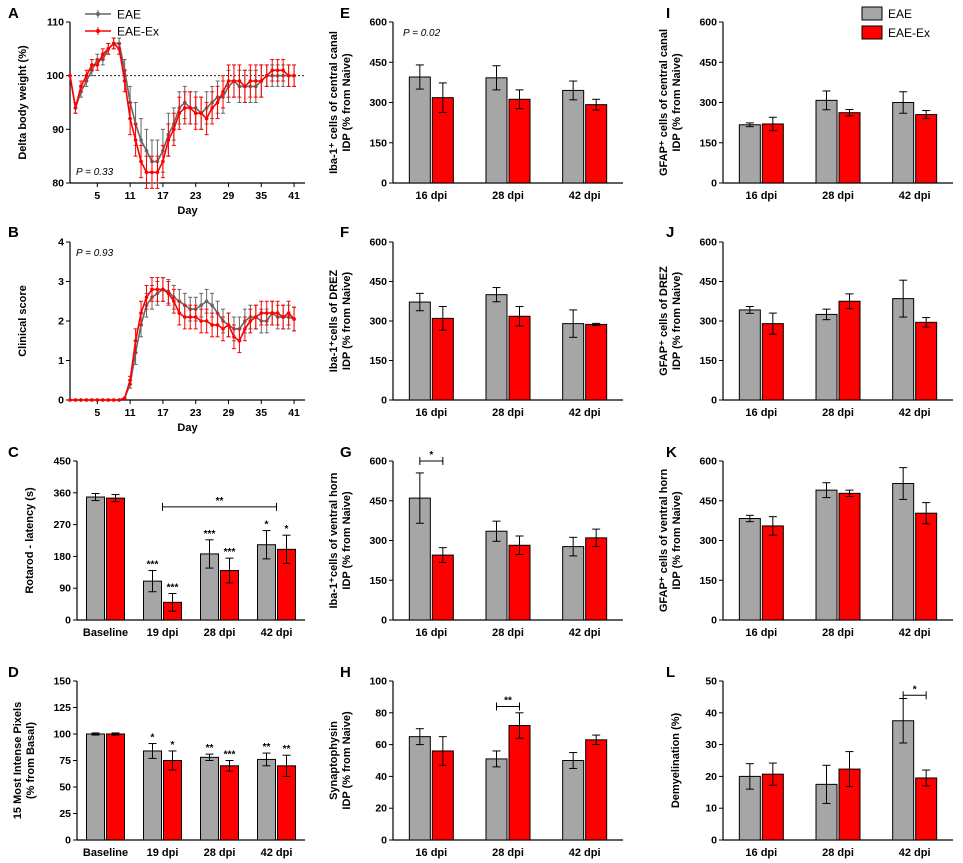 This screenshot has width=963, height=863. I want to click on panel-g-eae-ex-bar, so click(596, 579).